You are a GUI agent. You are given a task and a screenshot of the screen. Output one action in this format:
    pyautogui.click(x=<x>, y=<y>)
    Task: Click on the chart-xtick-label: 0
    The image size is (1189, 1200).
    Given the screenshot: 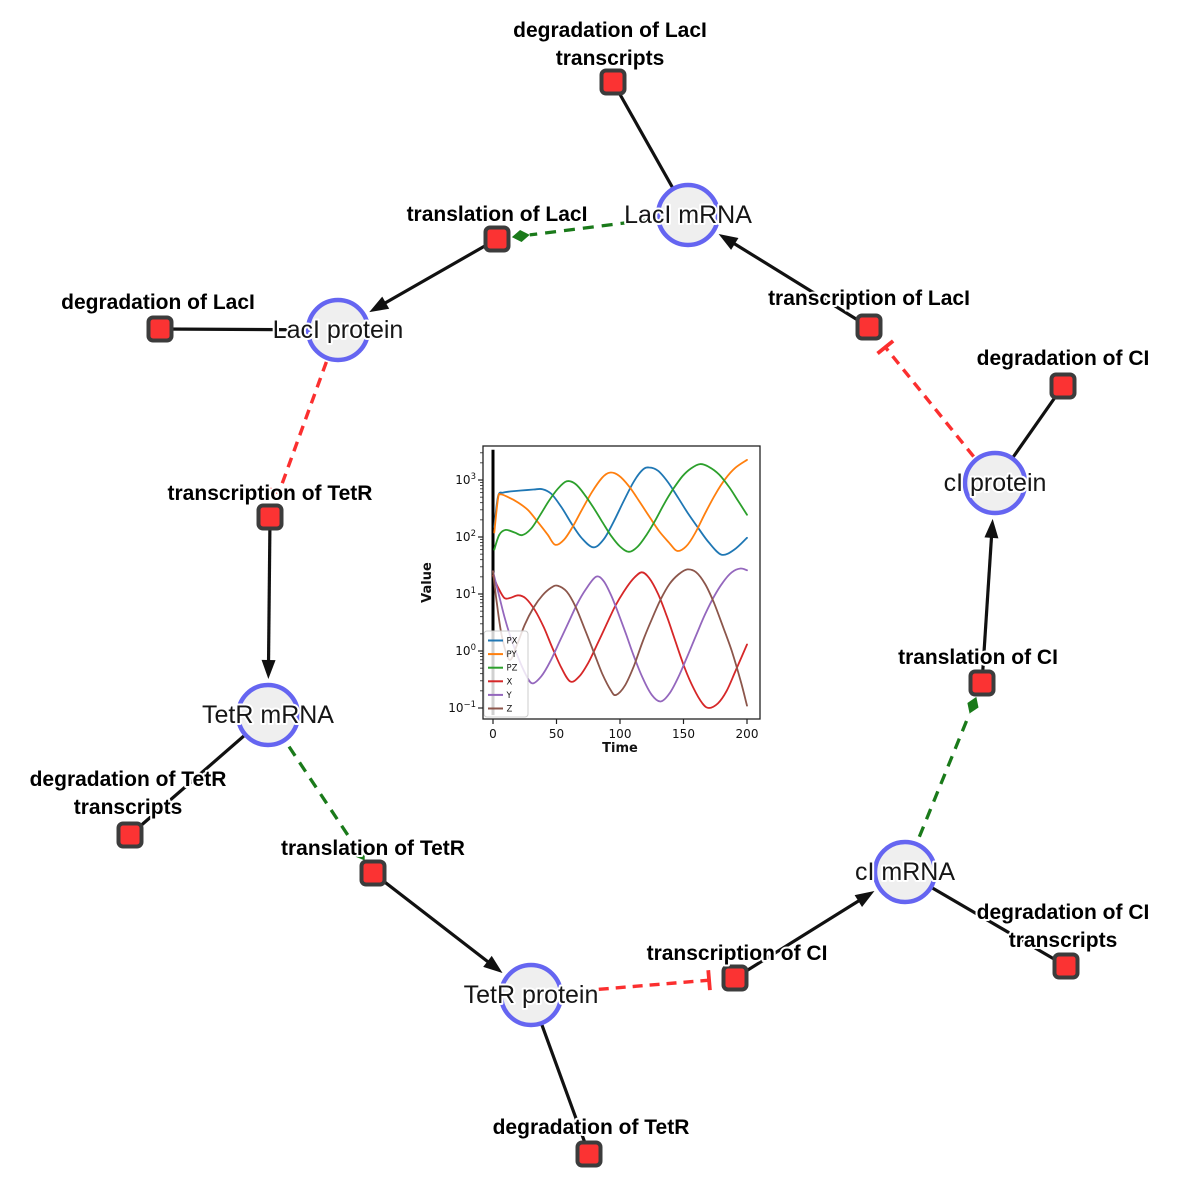 What is the action you would take?
    pyautogui.click(x=493, y=734)
    